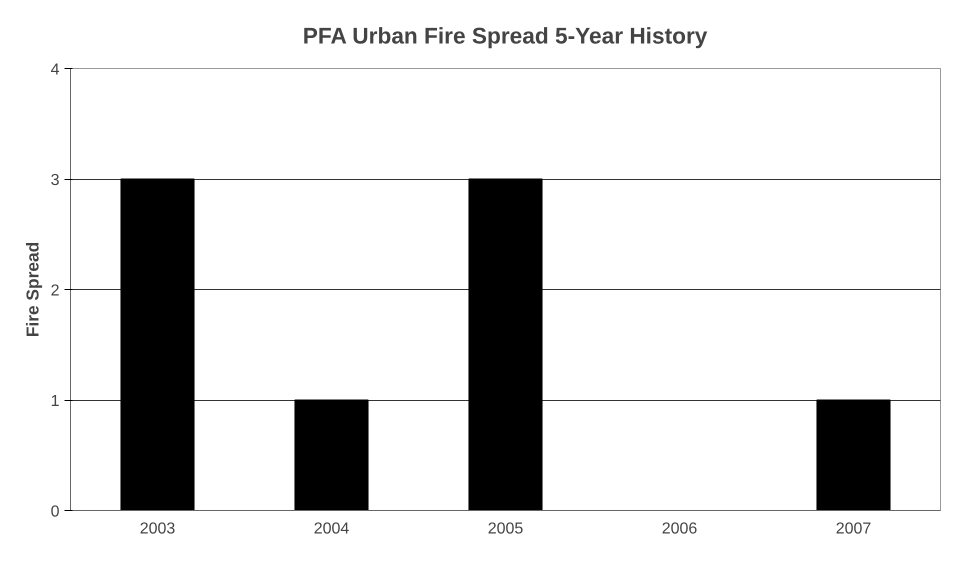  I want to click on x-tick-label: 2003, so click(158, 529).